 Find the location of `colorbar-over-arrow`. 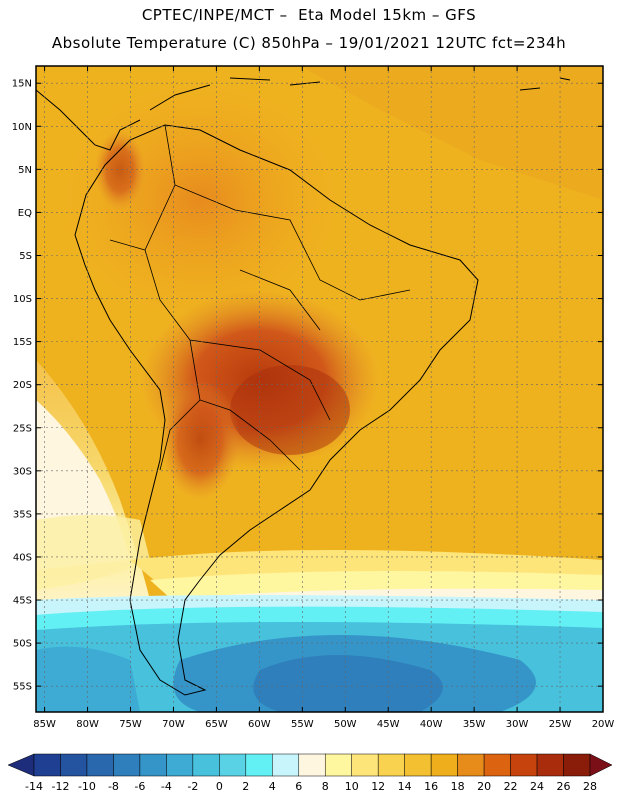

colorbar-over-arrow is located at coordinates (601, 765).